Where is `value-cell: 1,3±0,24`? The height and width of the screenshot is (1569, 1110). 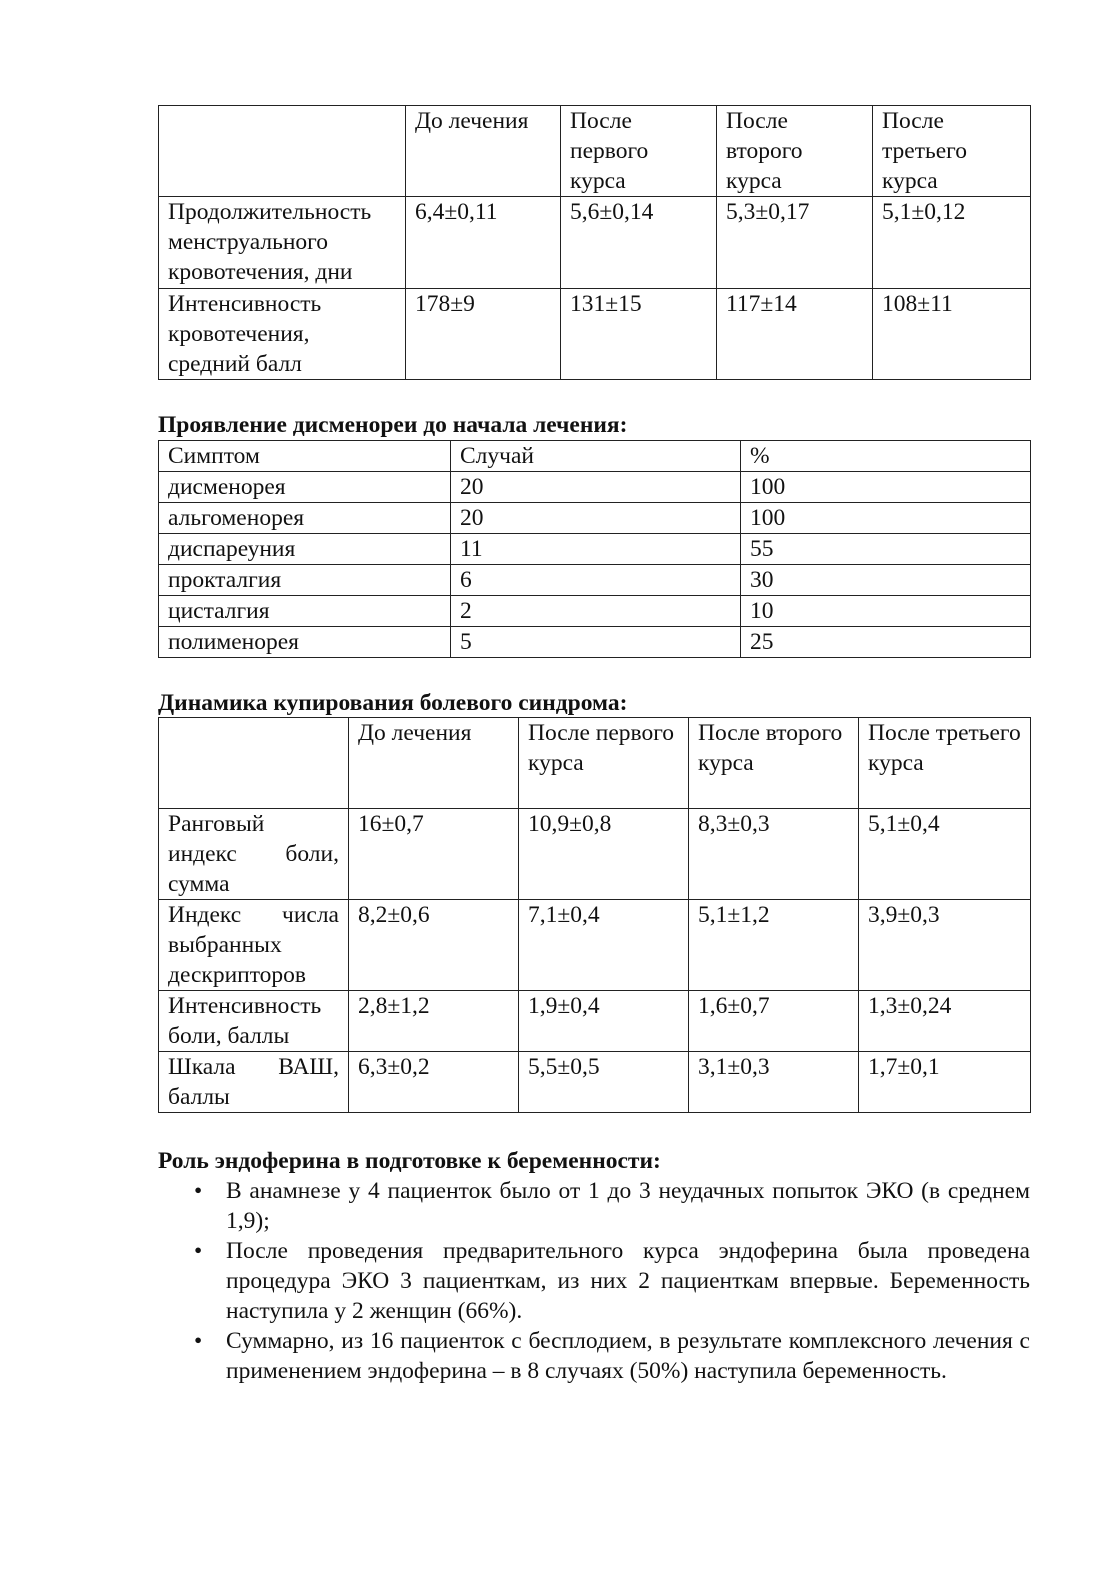
value-cell: 1,3±0,24 is located at coordinates (944, 1021).